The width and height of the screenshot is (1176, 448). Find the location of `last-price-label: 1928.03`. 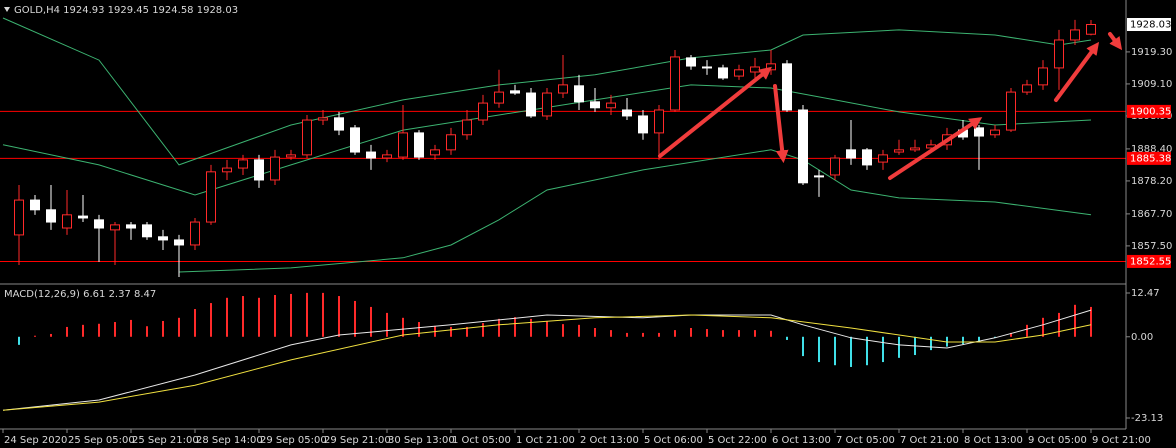

last-price-label: 1928.03 is located at coordinates (1150, 25).